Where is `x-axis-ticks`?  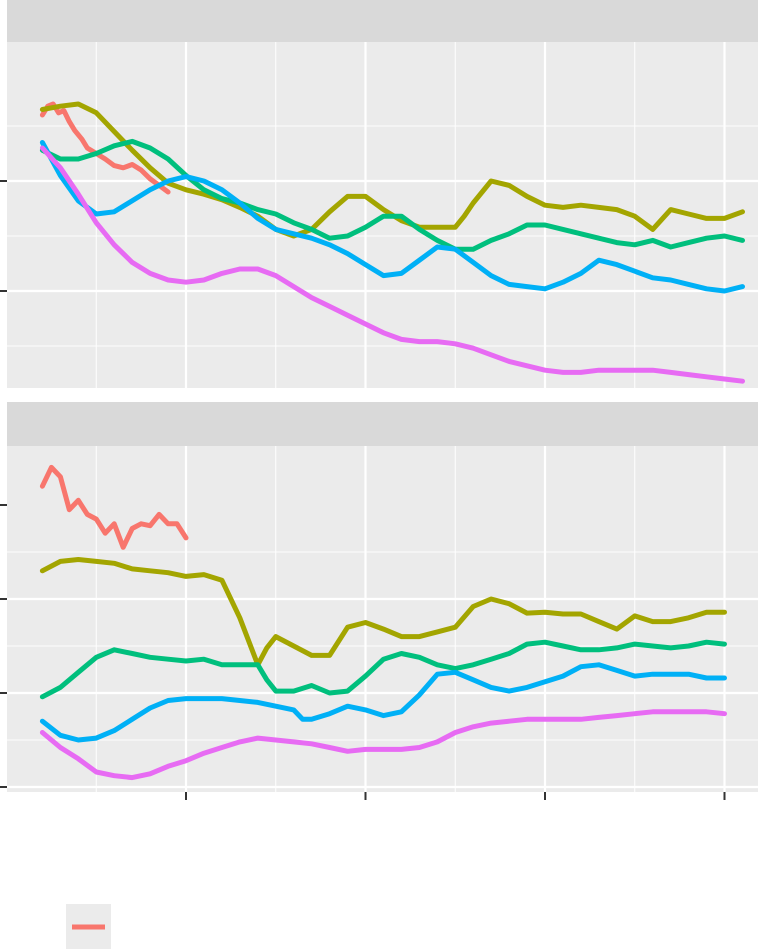 x-axis-ticks is located at coordinates (455, 796).